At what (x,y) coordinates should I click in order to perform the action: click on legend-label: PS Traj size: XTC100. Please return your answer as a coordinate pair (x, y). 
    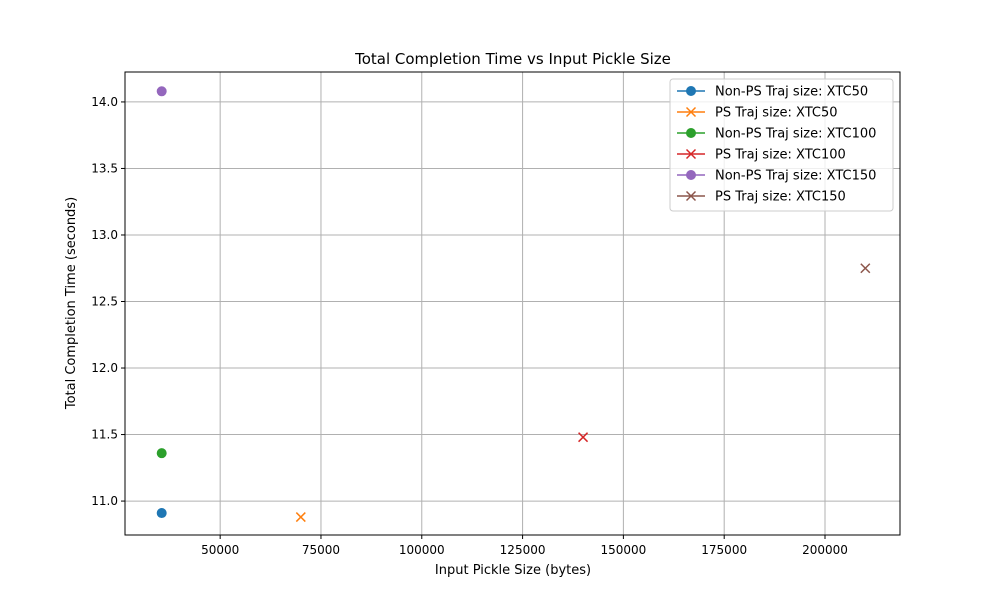
    Looking at the image, I should click on (780, 155).